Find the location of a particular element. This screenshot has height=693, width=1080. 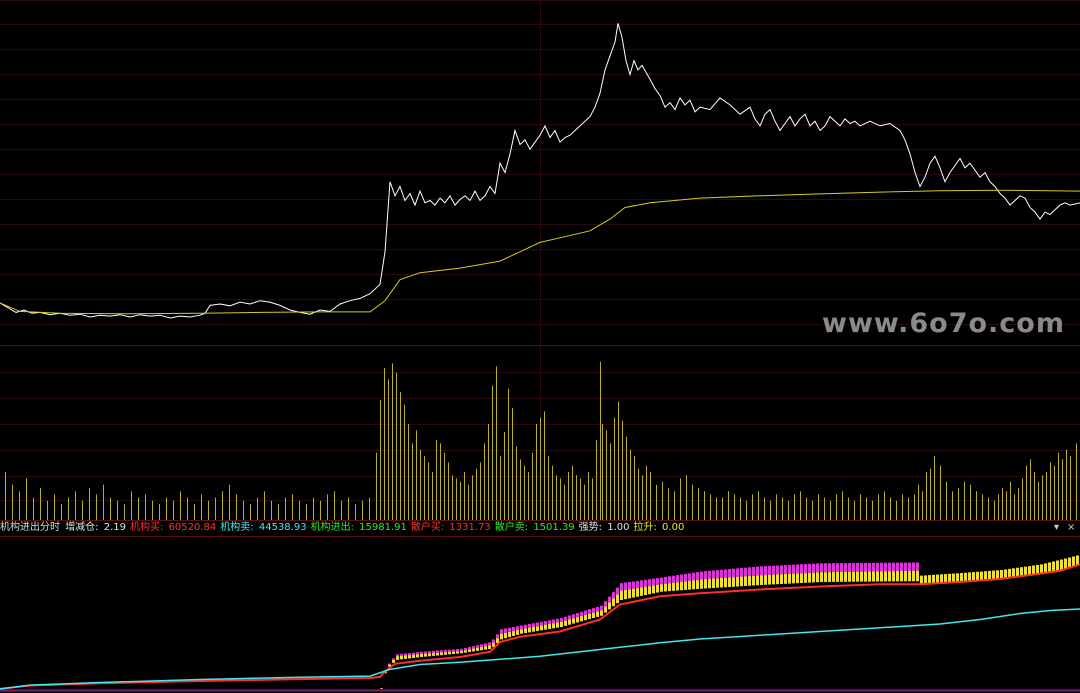

legend-item-label: 拉升: is located at coordinates (645, 527).